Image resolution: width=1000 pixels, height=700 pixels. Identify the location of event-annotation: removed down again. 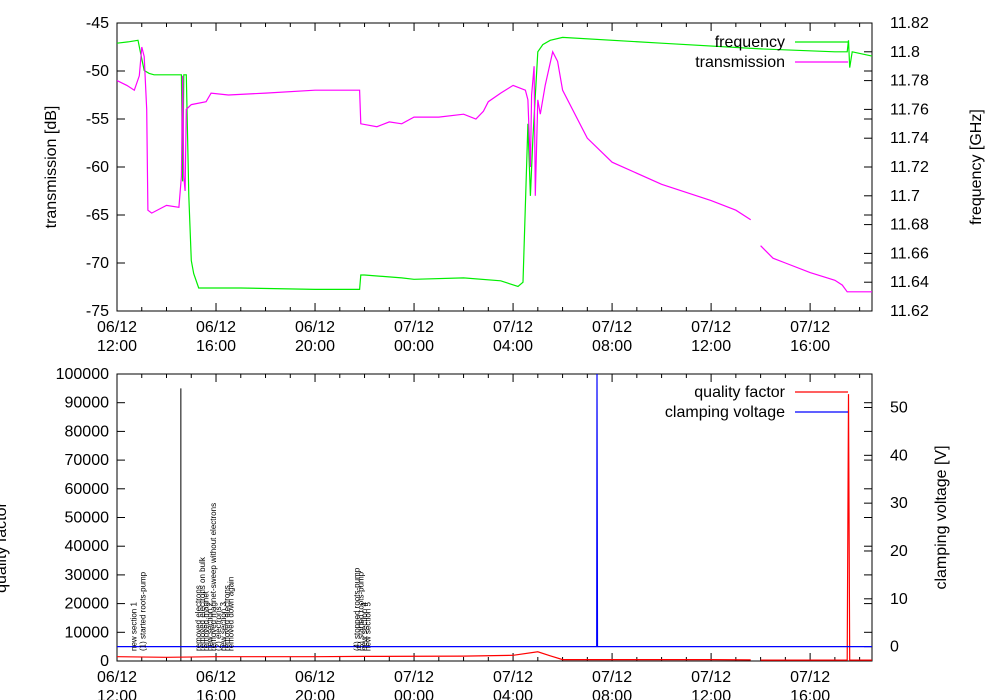
(230, 614).